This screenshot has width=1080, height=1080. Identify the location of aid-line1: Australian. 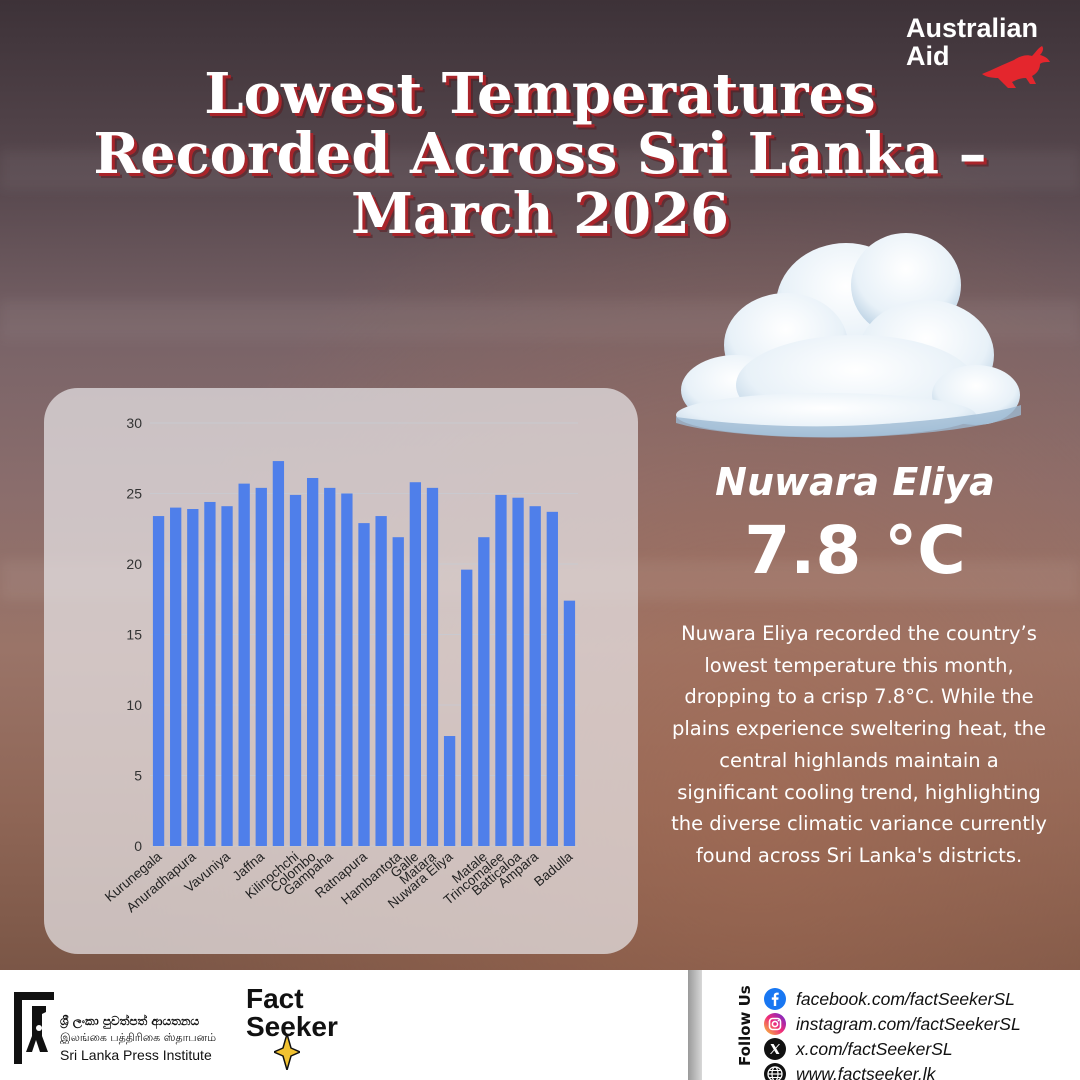
(972, 28).